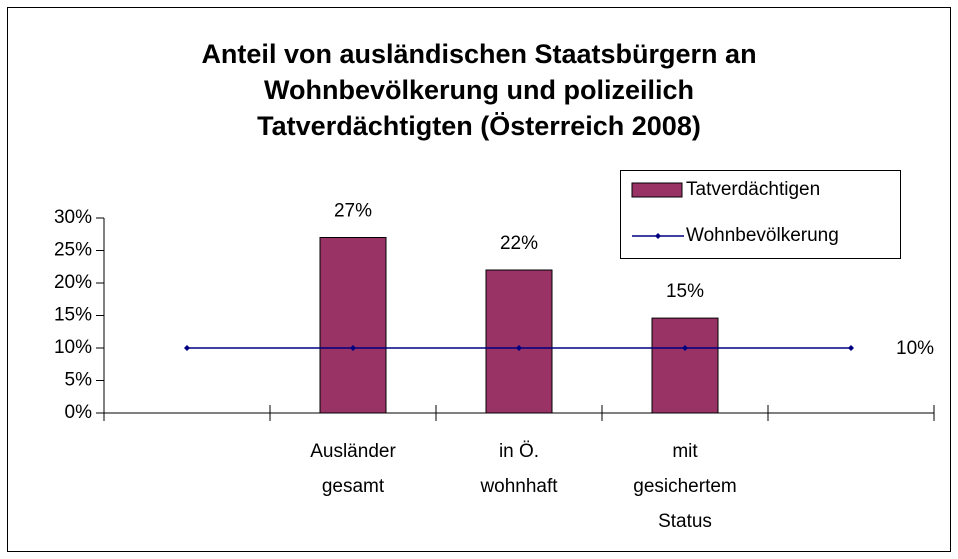 The width and height of the screenshot is (958, 559). What do you see at coordinates (353, 469) in the screenshot?
I see `x-tick-label: Ausländer gesamt` at bounding box center [353, 469].